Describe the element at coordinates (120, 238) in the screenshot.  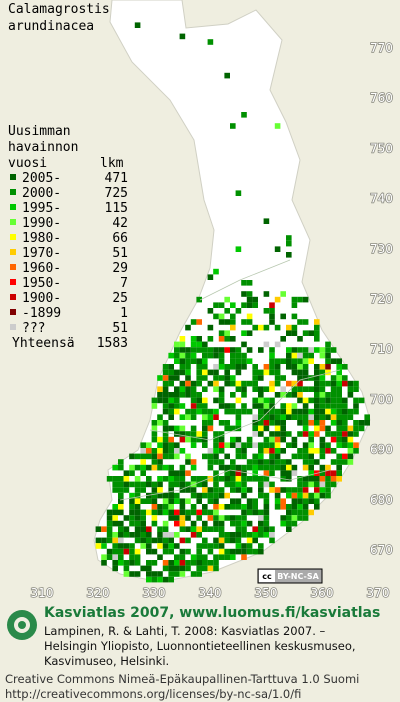
I see `legend-count: 66` at that location.